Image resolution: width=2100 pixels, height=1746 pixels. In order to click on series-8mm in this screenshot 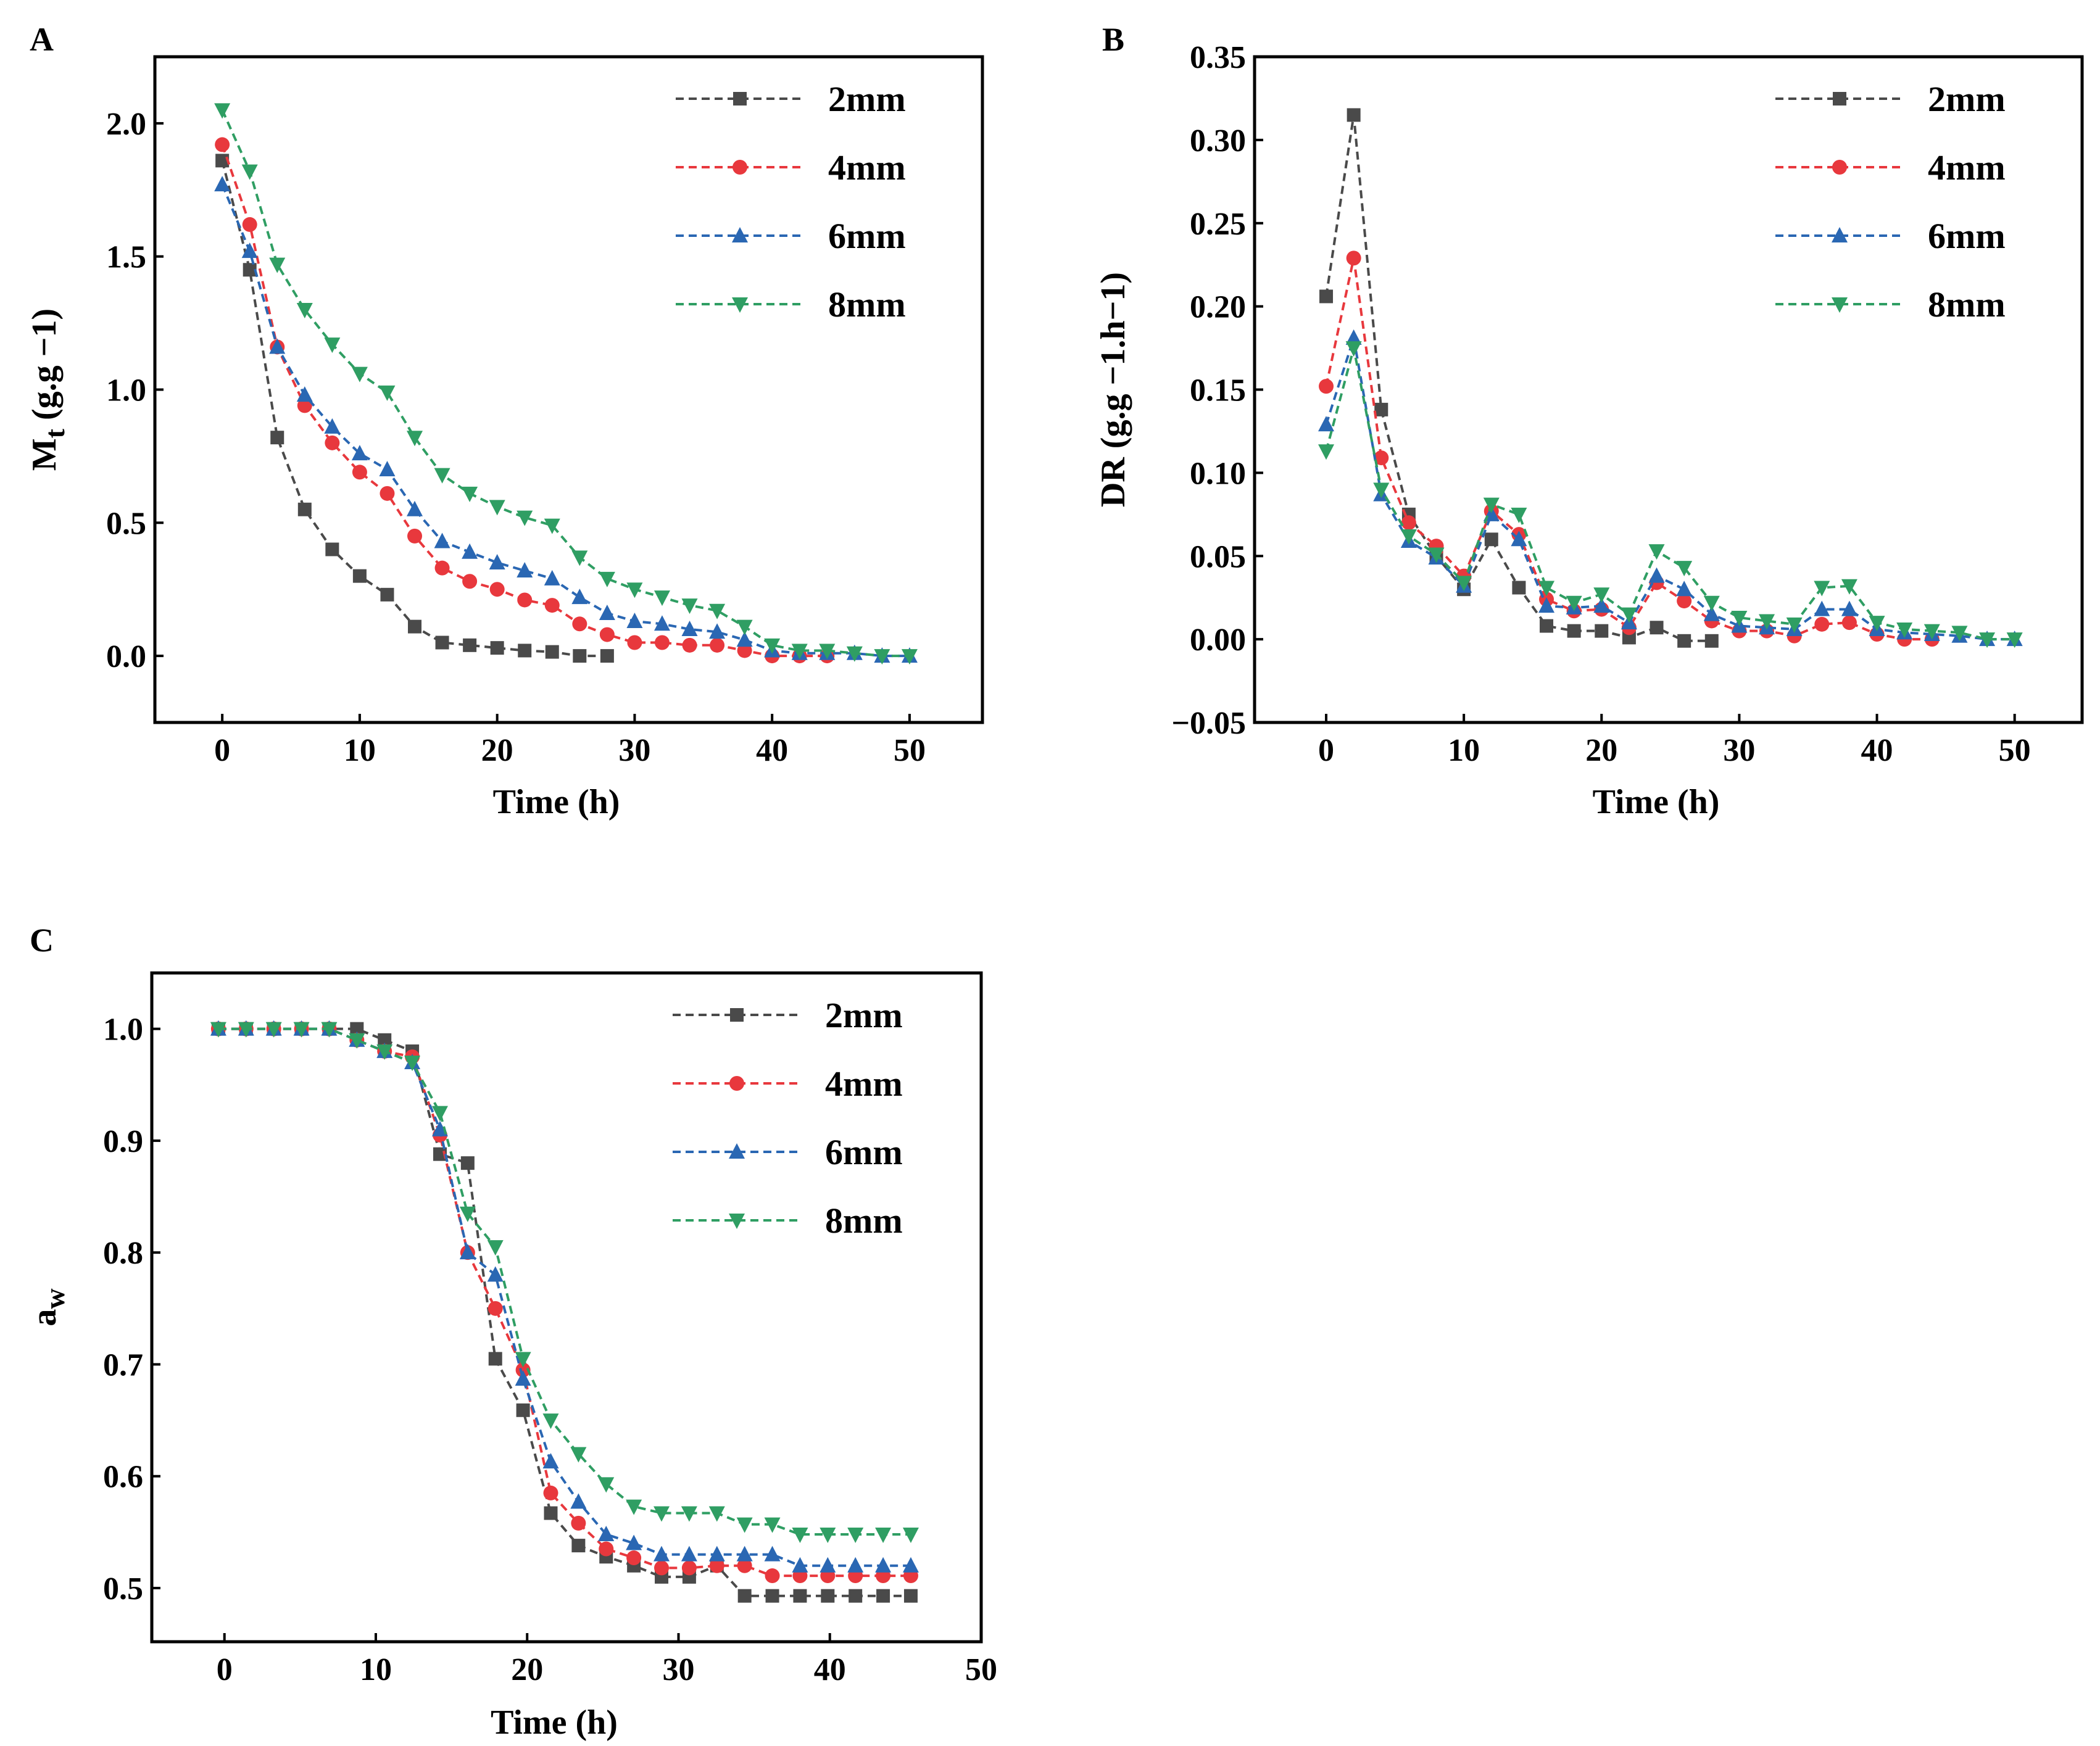, I will do `click(566, 384)`.